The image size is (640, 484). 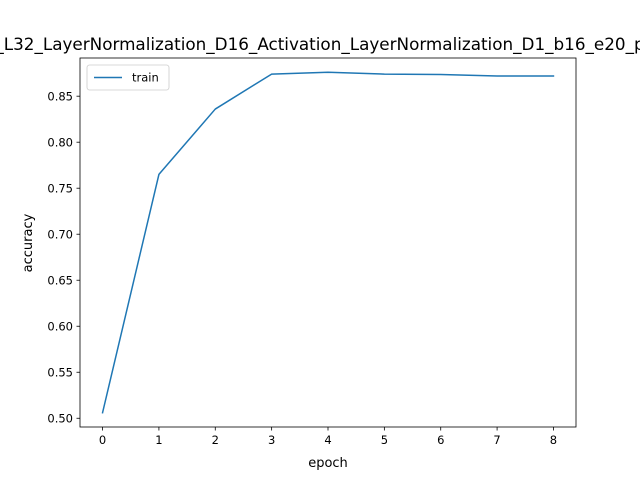 What do you see at coordinates (158, 440) in the screenshot?
I see `x-tick-label: 1` at bounding box center [158, 440].